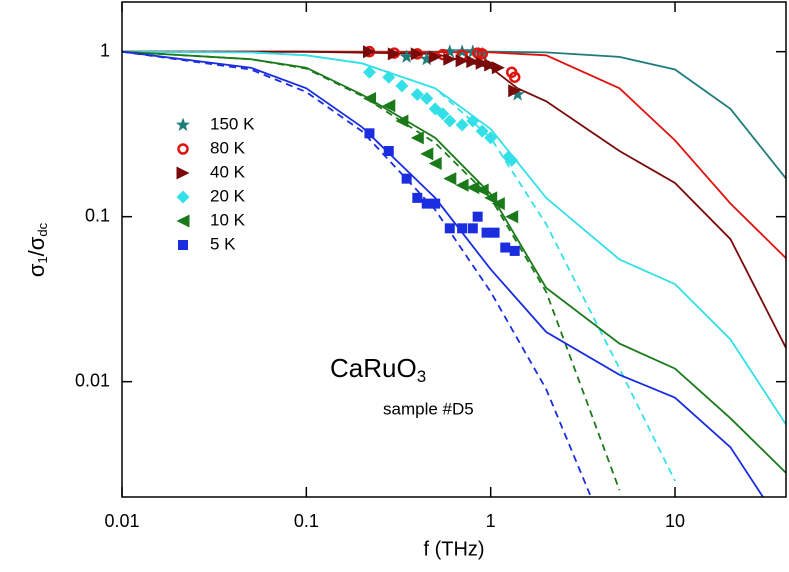 The width and height of the screenshot is (789, 572). I want to click on legend-label: 40 K, so click(228, 171).